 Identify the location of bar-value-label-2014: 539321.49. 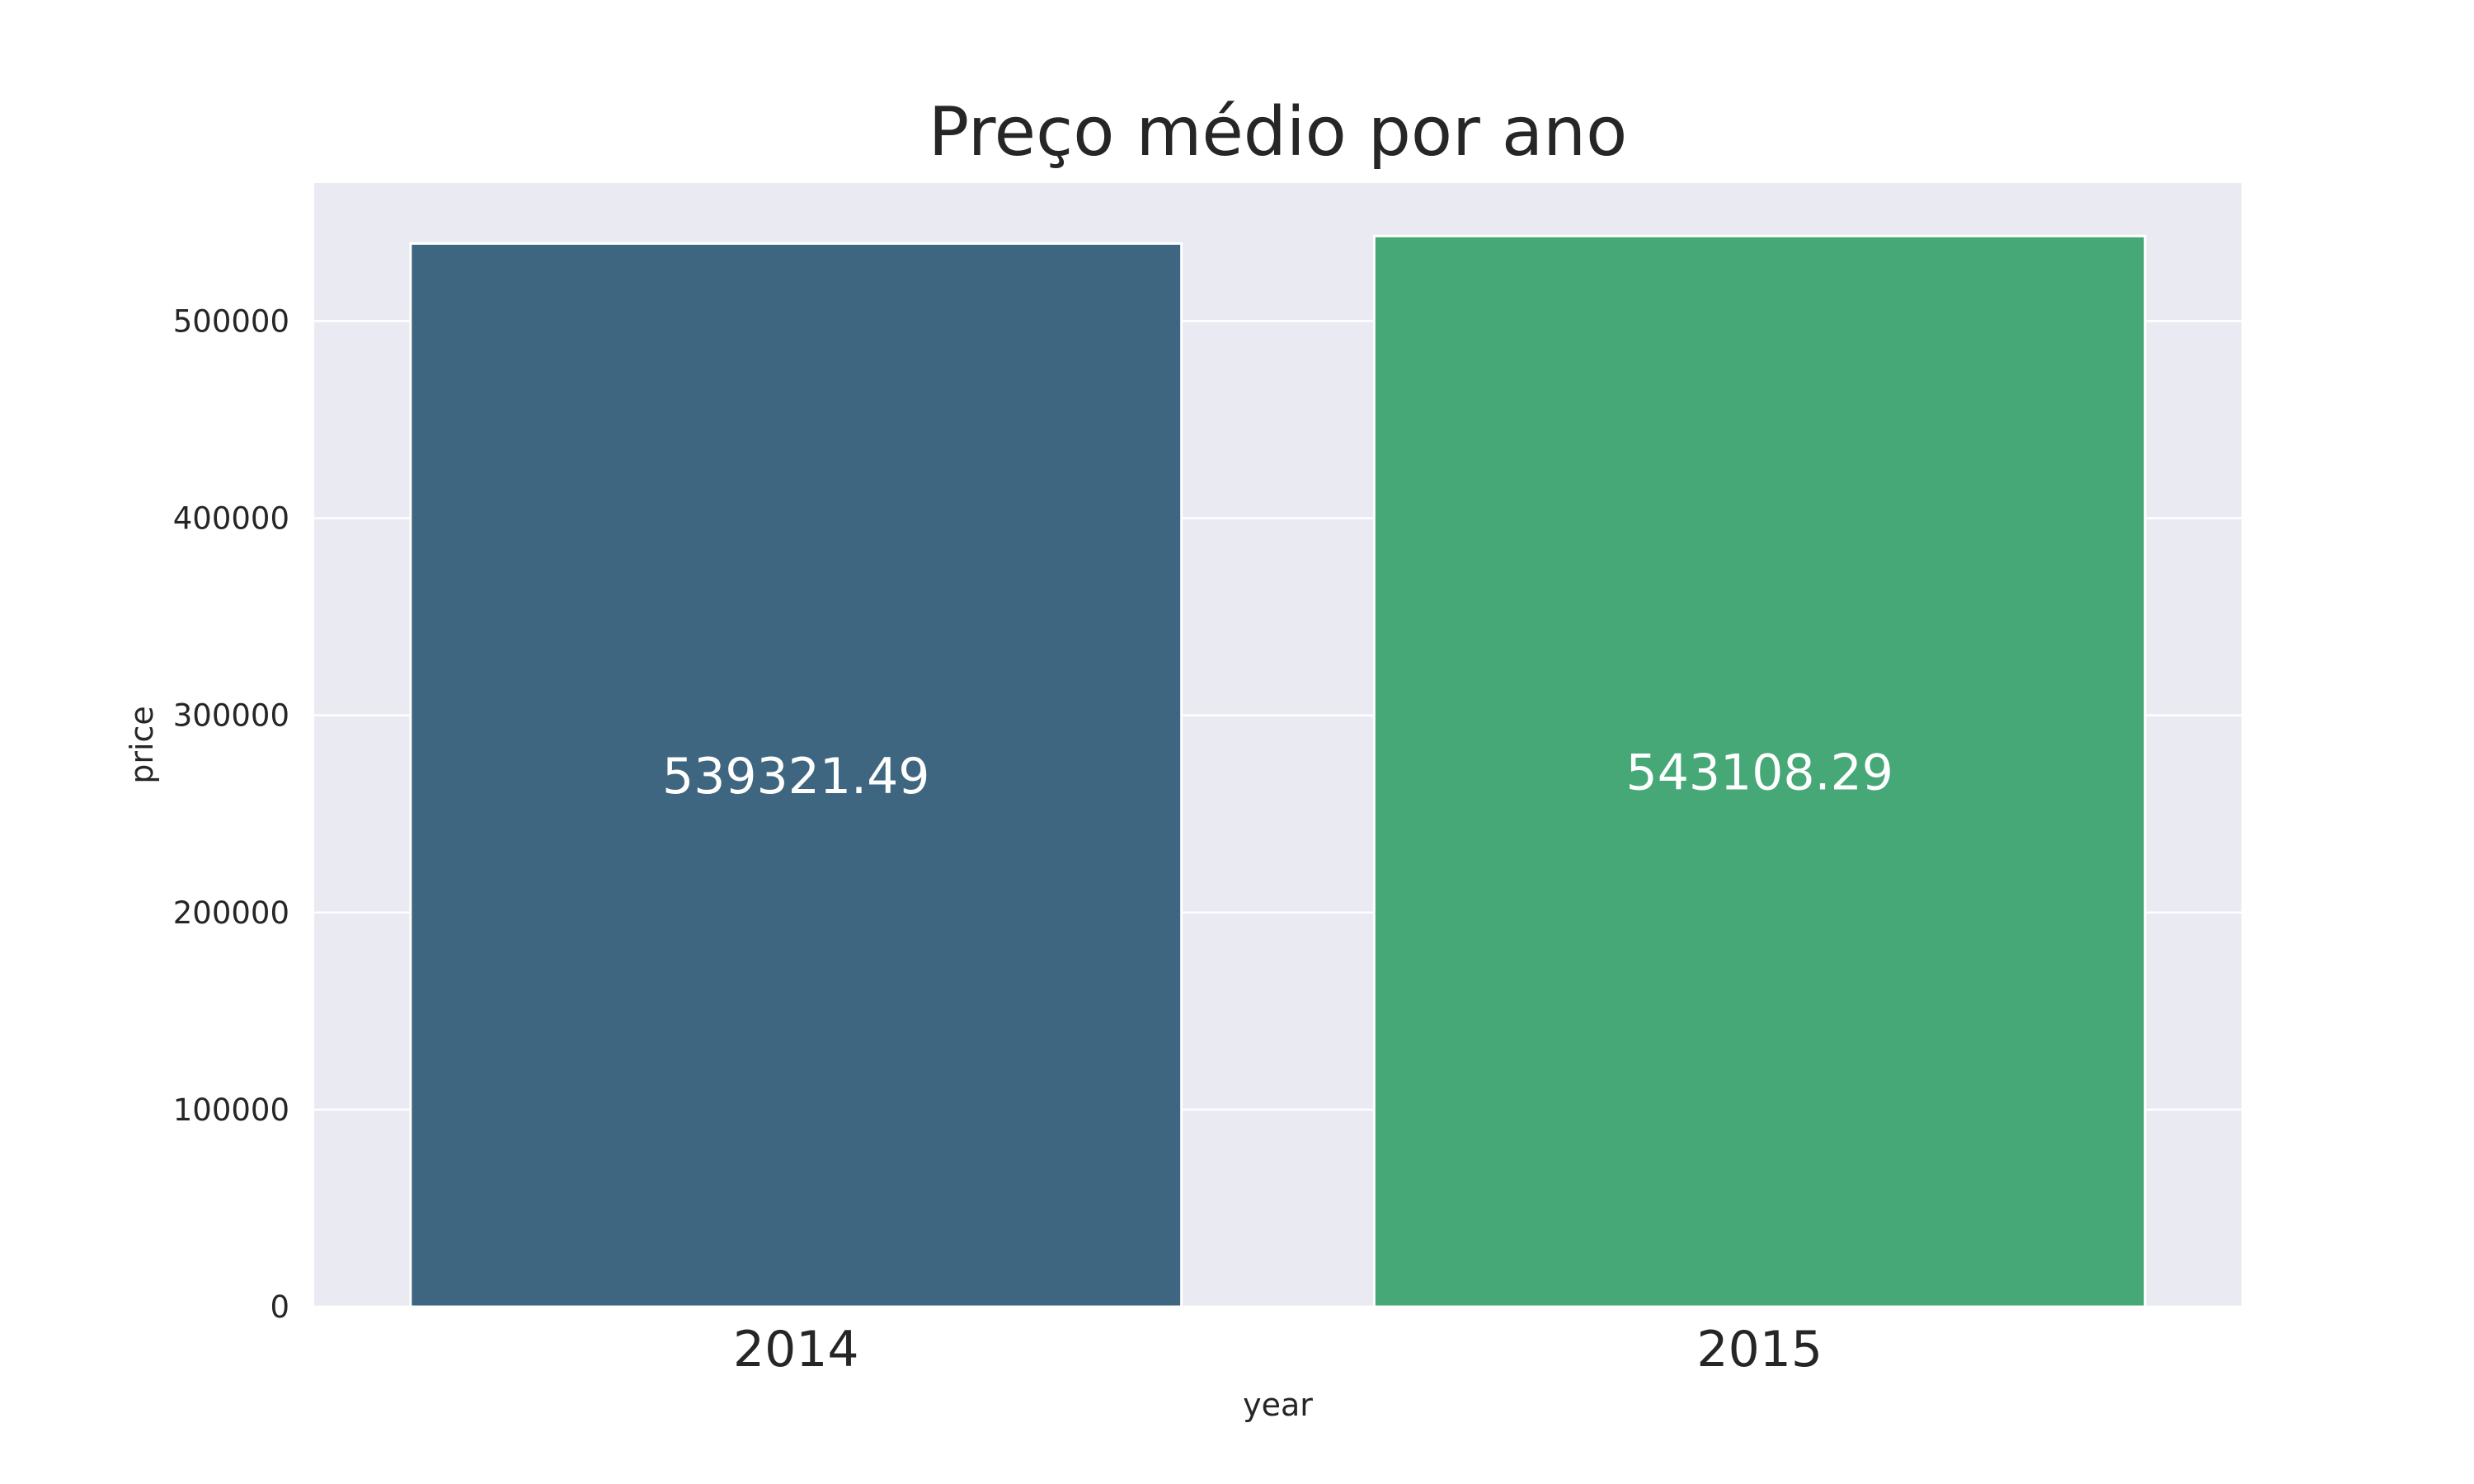
(795, 776).